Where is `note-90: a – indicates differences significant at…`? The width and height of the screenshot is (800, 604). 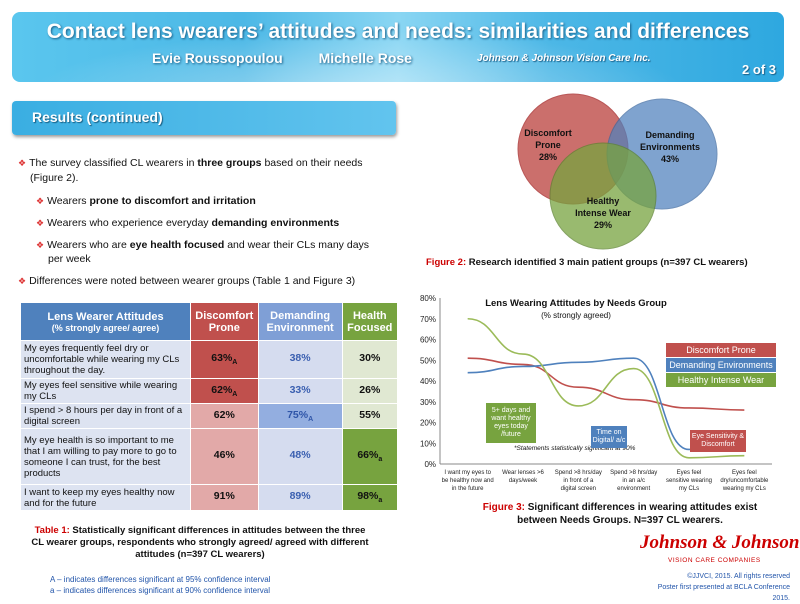
note-90: a – indicates differences significant at… is located at coordinates (160, 590).